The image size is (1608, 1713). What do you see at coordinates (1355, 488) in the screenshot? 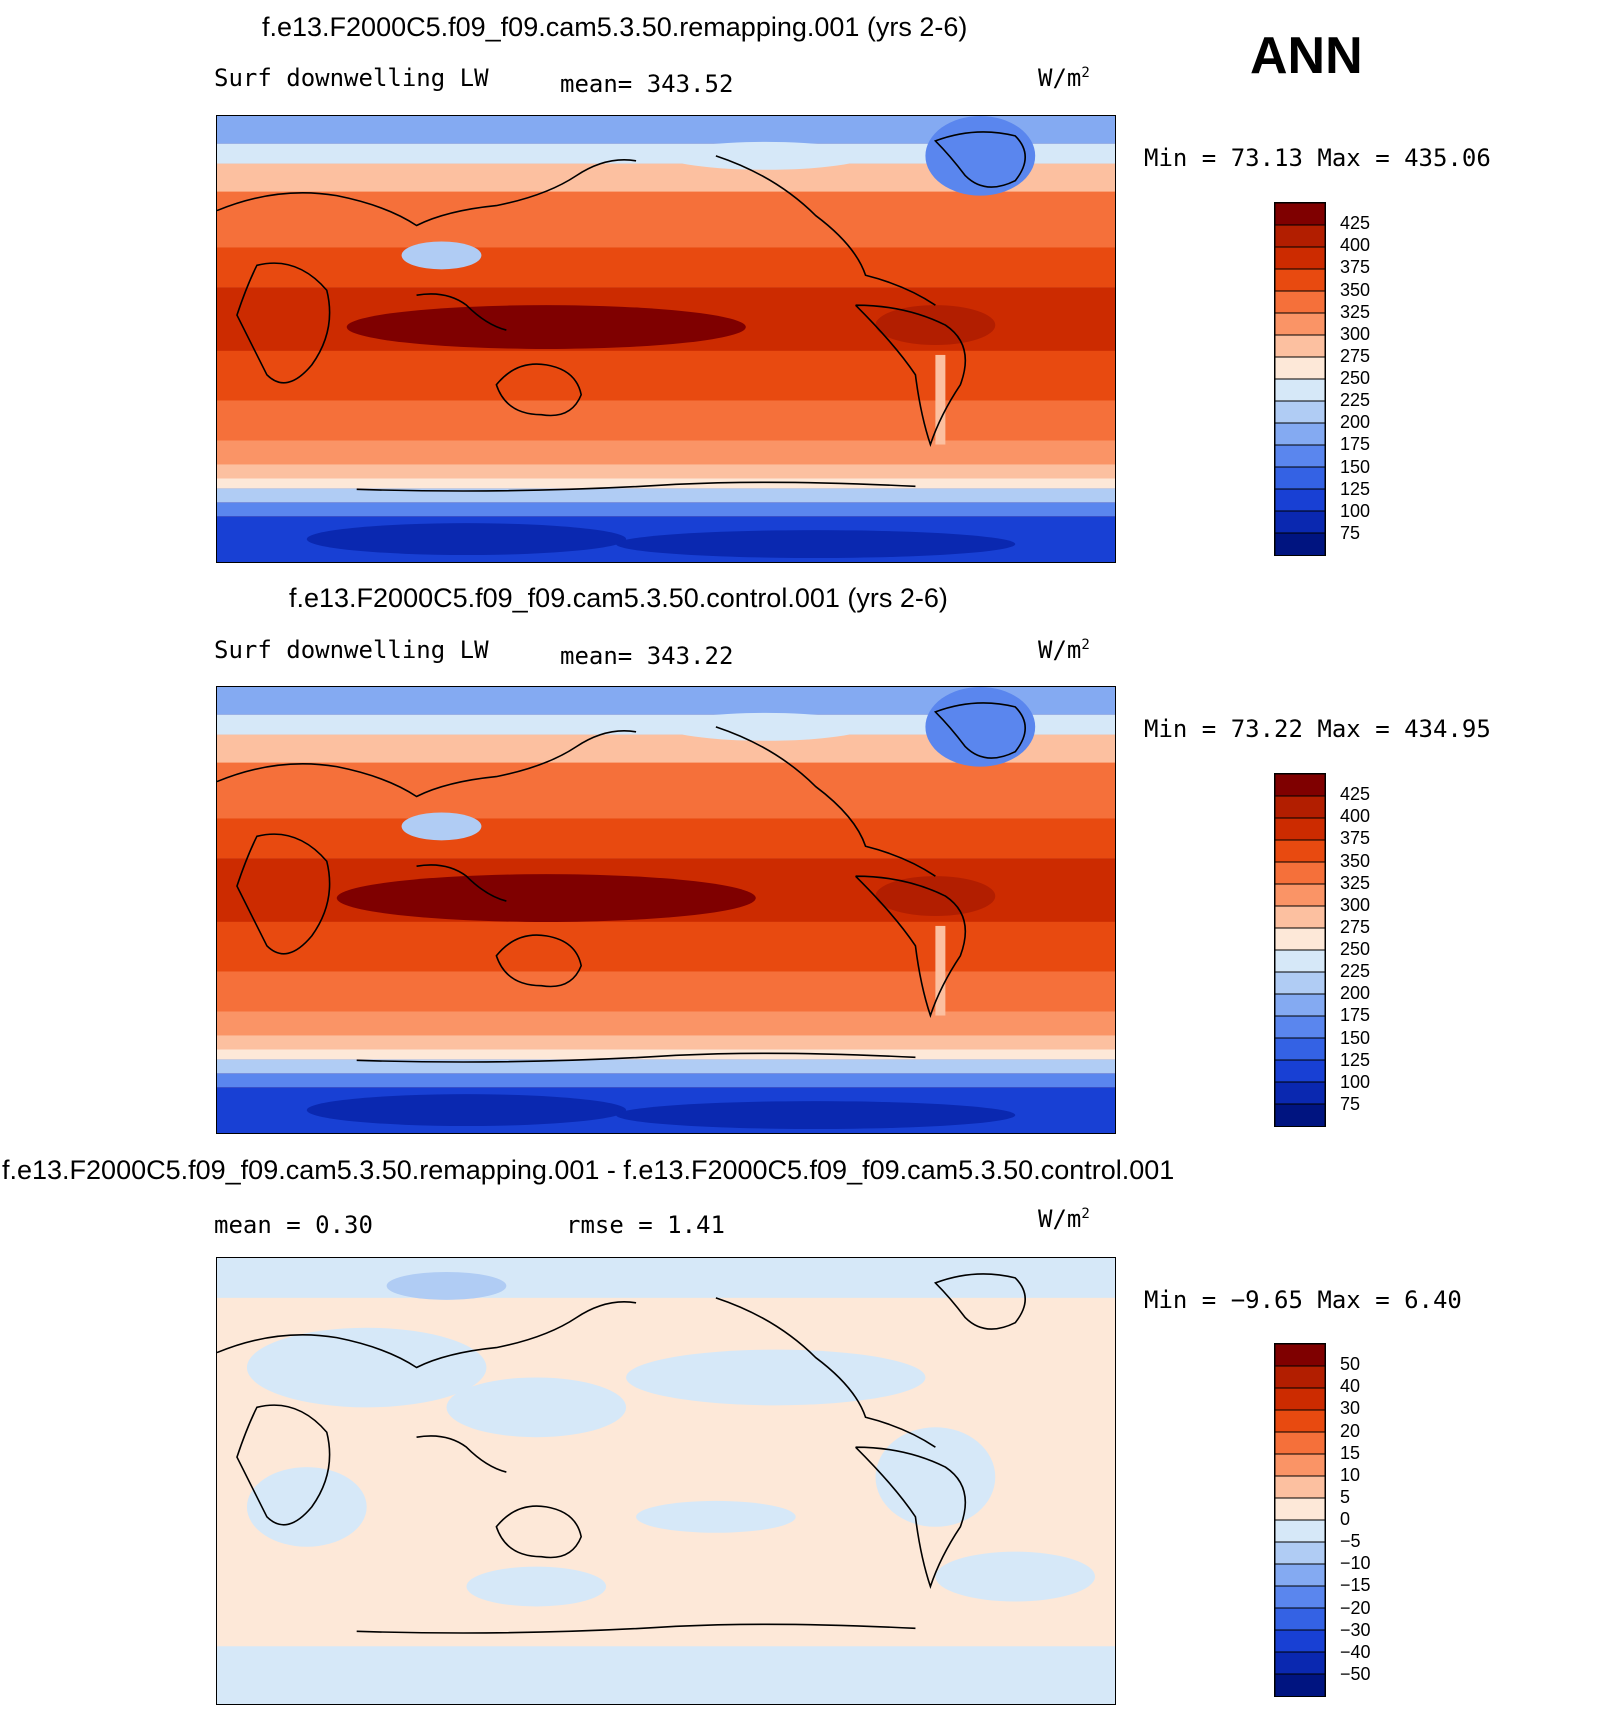
I see `colorbar-tick-label: 125` at bounding box center [1355, 488].